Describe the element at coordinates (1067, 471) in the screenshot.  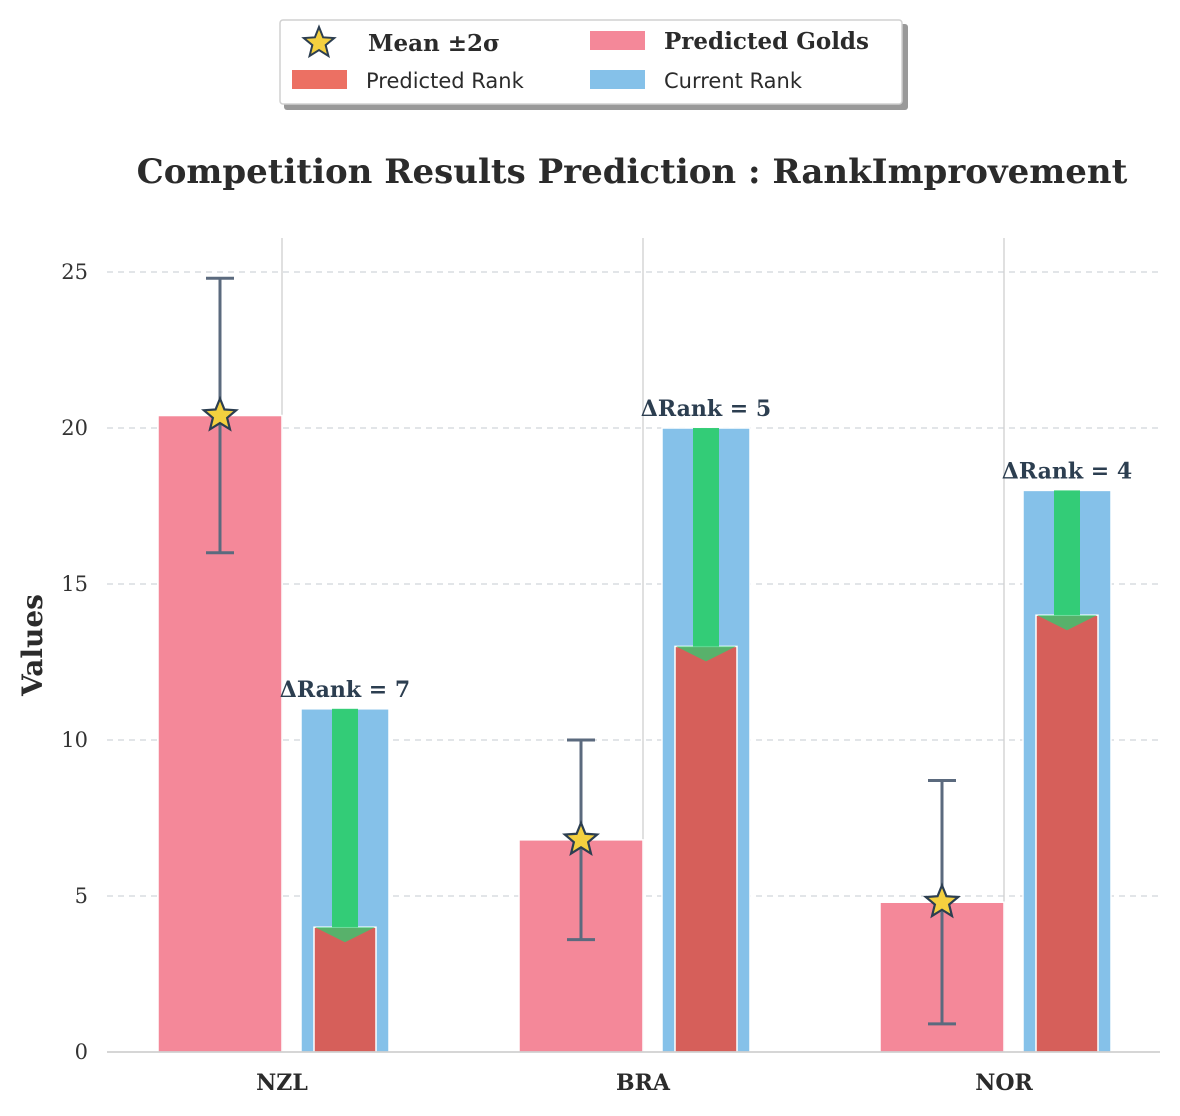
I see `delta-rank-label: ΔRank = 4` at that location.